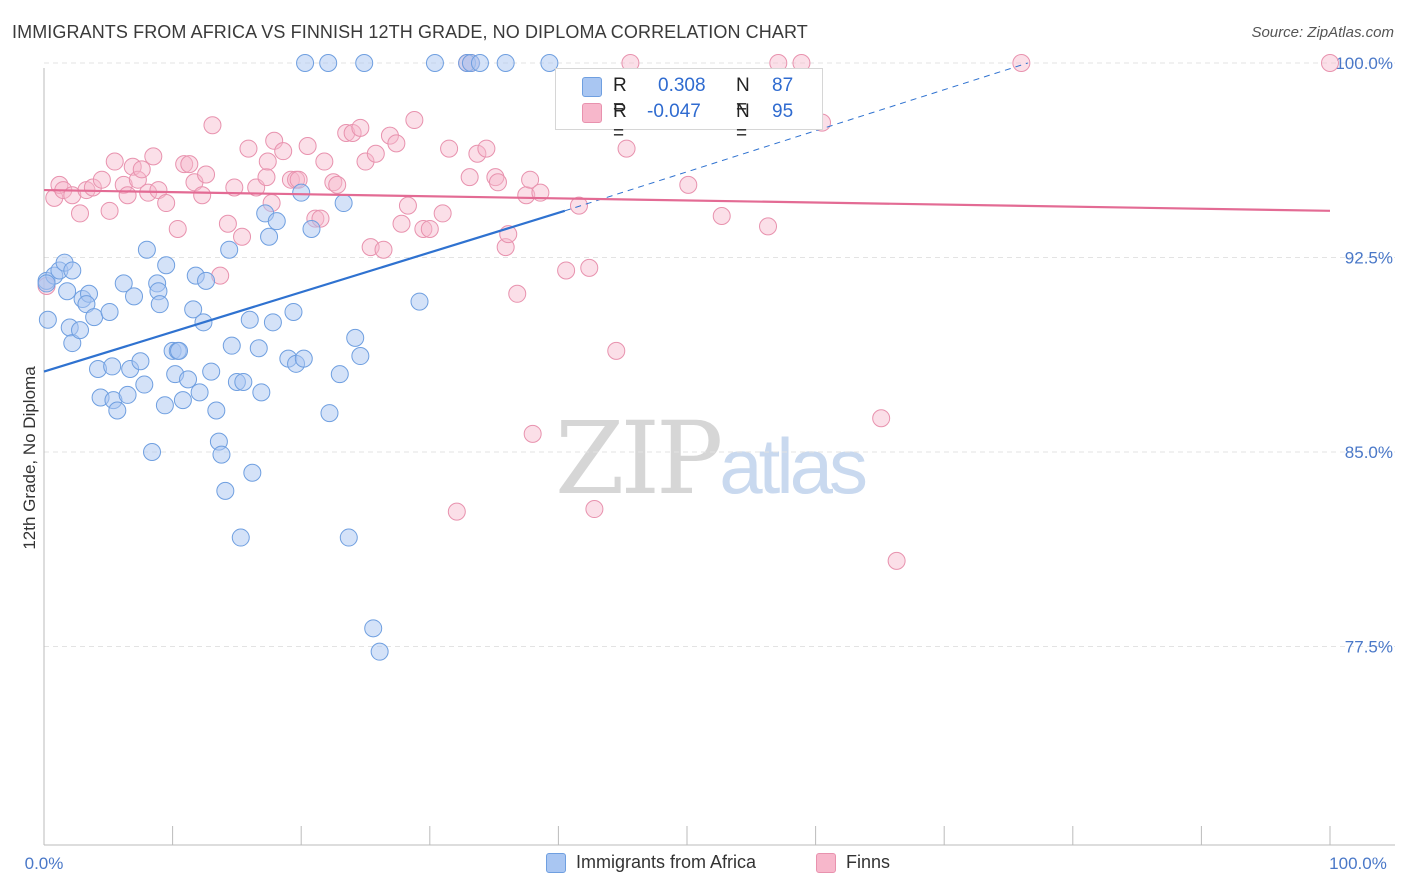 The height and width of the screenshot is (892, 1406). I want to click on africa-legend-label: Immigrants from Africa, so click(666, 862).